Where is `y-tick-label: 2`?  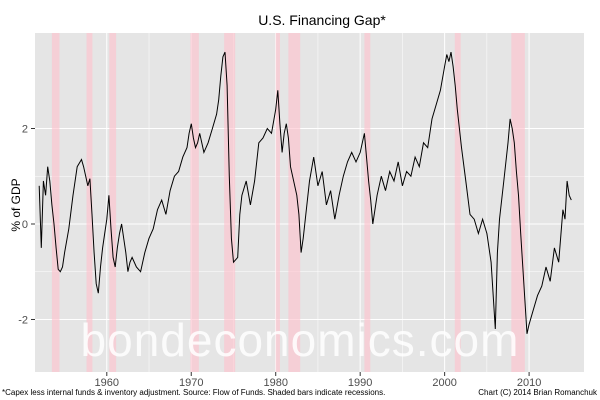
y-tick-label: 2 is located at coordinates (25, 129).